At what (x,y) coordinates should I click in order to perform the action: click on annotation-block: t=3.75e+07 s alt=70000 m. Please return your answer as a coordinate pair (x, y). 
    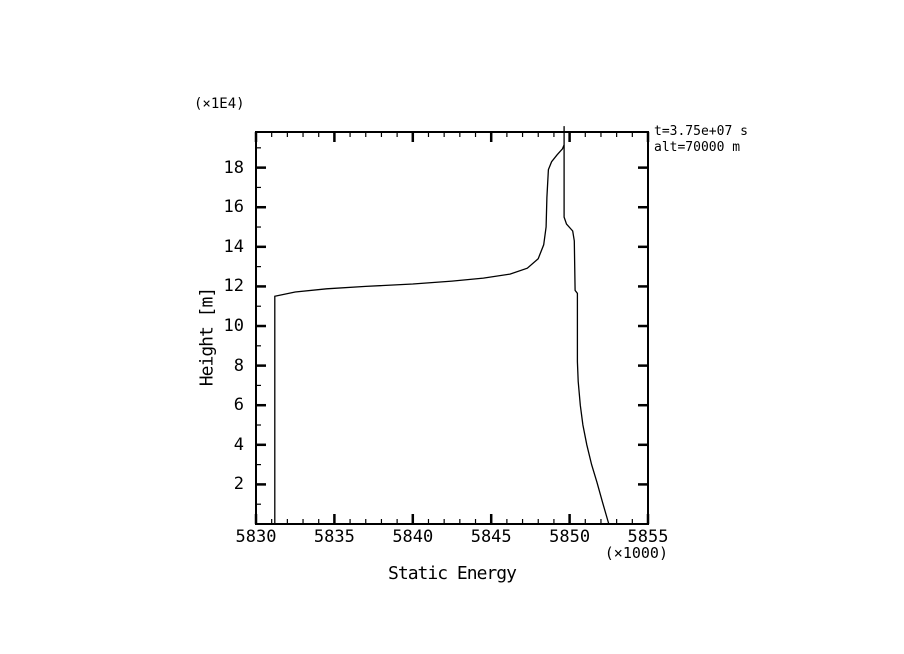
    Looking at the image, I should click on (701, 140).